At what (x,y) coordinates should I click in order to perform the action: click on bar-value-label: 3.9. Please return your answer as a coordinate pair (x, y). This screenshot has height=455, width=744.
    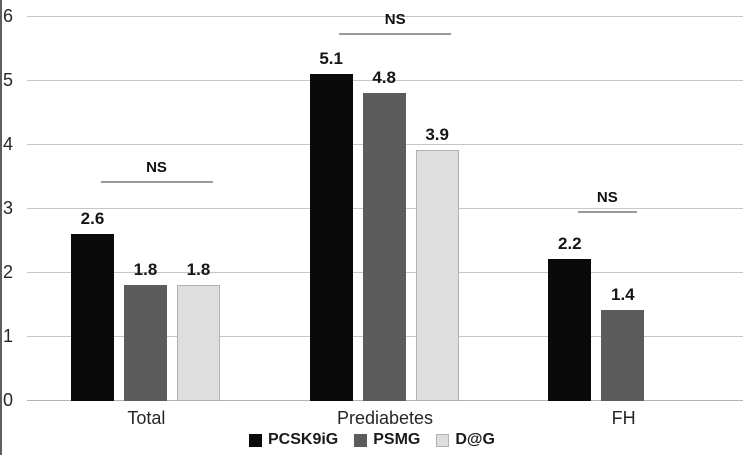
    Looking at the image, I should click on (437, 135).